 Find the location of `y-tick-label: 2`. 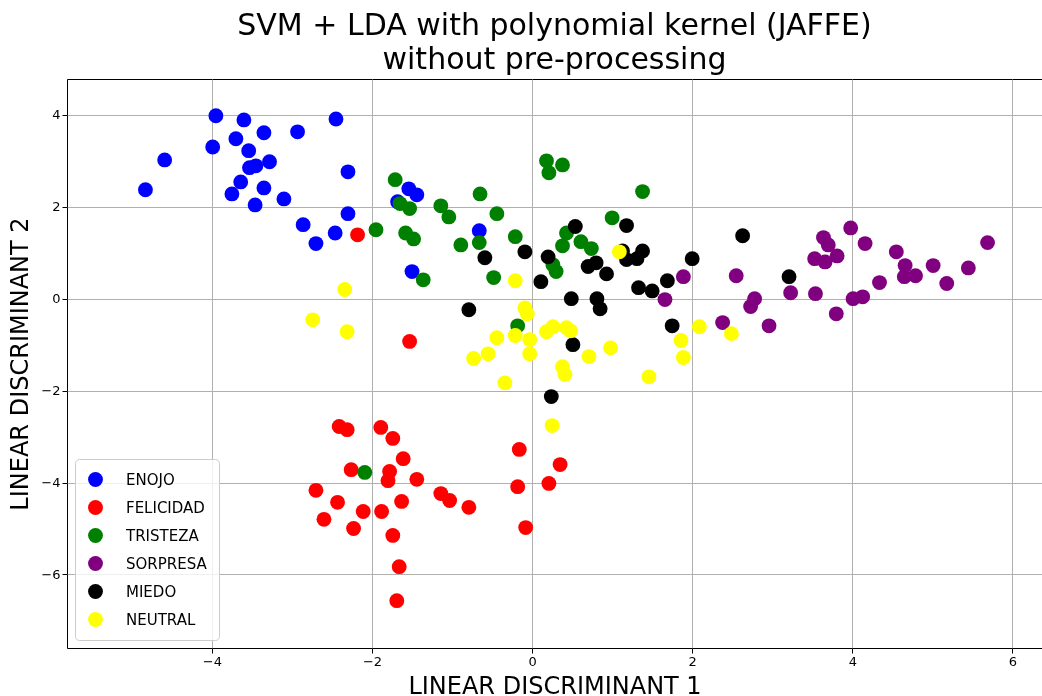

y-tick-label: 2 is located at coordinates (56, 207).